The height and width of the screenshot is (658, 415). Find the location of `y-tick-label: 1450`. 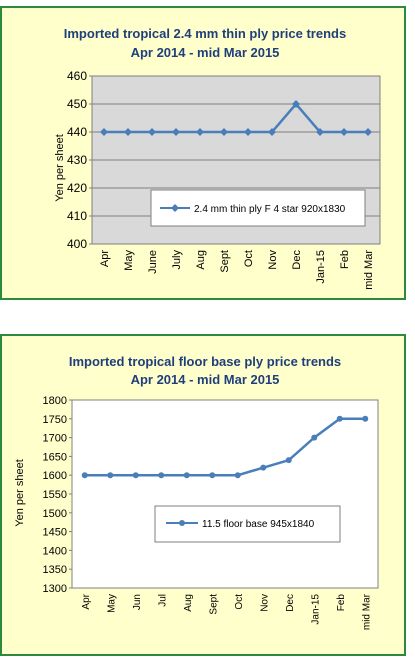

y-tick-label: 1450 is located at coordinates (55, 533).